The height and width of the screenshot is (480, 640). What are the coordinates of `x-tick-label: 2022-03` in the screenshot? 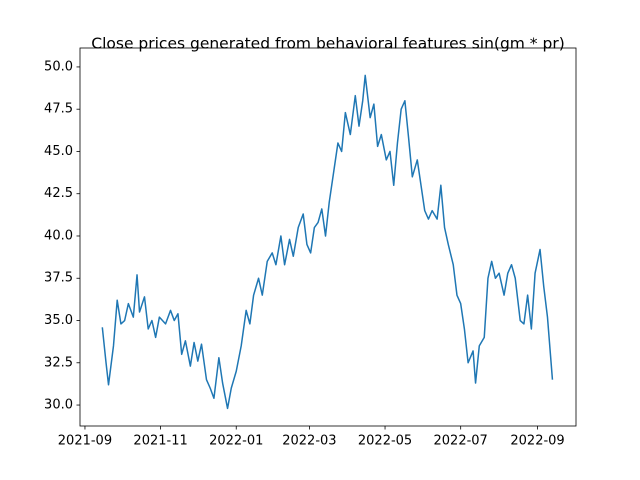 It's located at (309, 441).